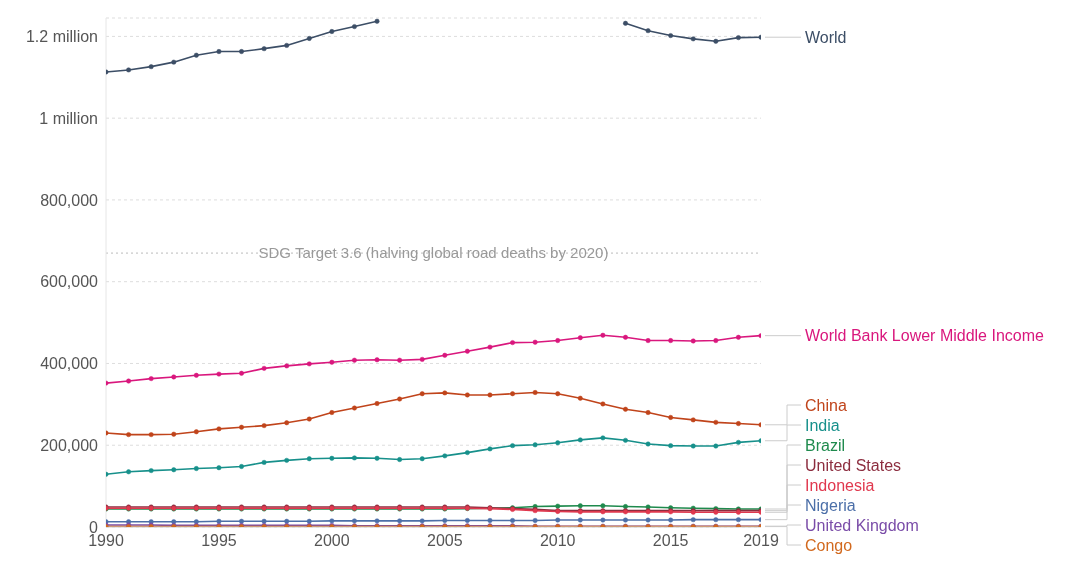 The height and width of the screenshot is (565, 1069). Describe the element at coordinates (219, 541) in the screenshot. I see `x-tick-label: 1995` at that location.